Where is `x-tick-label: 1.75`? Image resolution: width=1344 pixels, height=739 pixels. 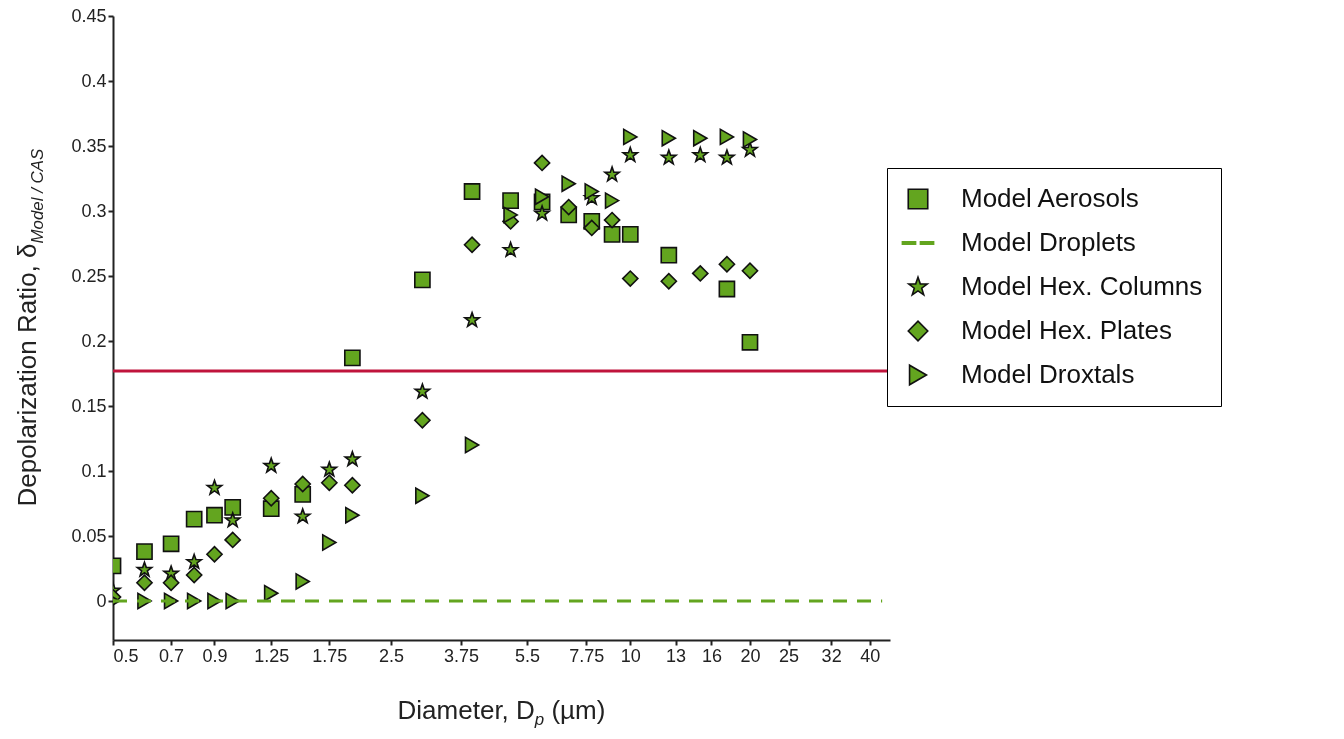
x-tick-label: 1.75 is located at coordinates (330, 655).